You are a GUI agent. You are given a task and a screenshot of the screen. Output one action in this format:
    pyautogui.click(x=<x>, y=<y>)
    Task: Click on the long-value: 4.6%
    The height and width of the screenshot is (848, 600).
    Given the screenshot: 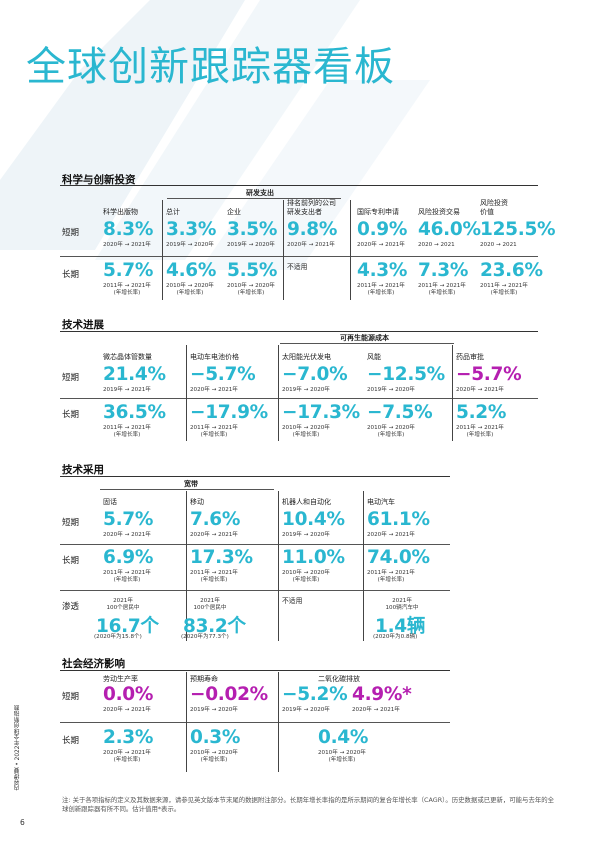 What is the action you would take?
    pyautogui.click(x=191, y=270)
    